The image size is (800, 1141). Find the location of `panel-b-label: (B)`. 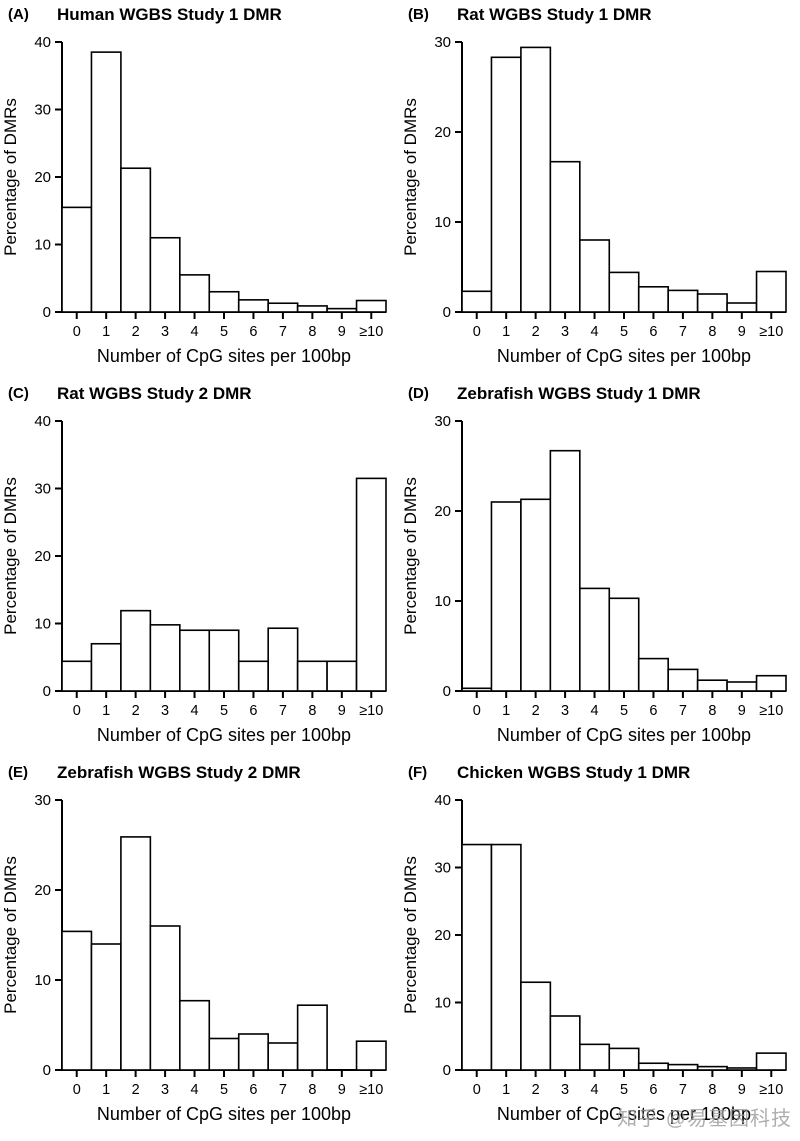

panel-b-label: (B) is located at coordinates (418, 14).